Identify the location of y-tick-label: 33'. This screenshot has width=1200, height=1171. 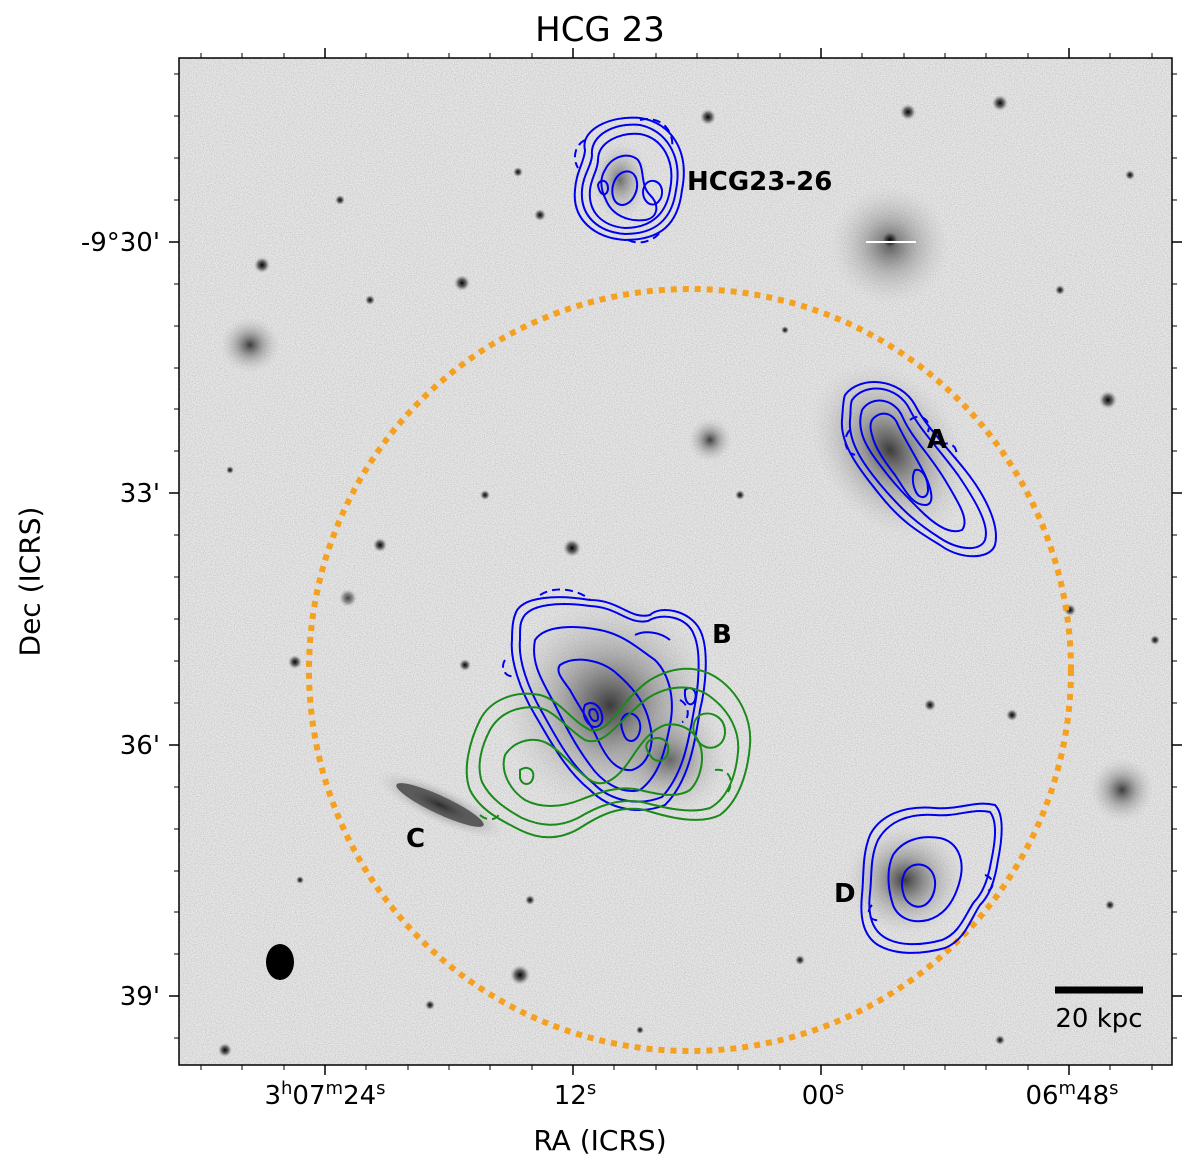
(140, 494).